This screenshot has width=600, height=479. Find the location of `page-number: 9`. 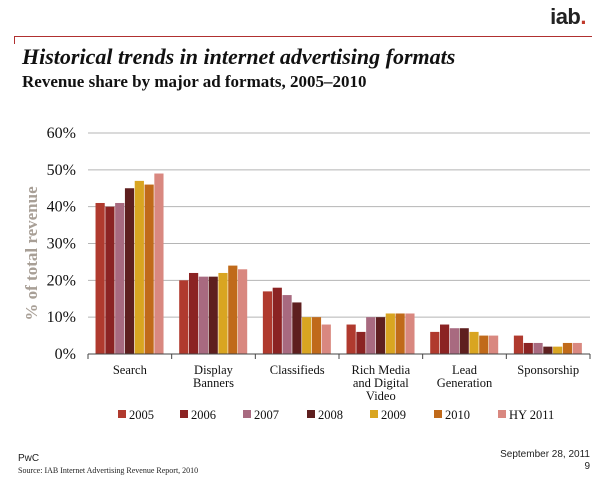

page-number: 9 is located at coordinates (587, 466).